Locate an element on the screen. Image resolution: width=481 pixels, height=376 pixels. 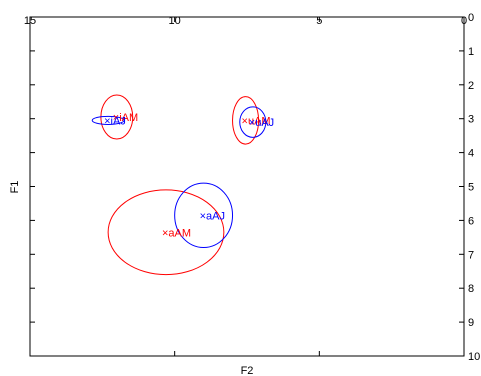
y-tick-label: 7 is located at coordinates (471, 255).